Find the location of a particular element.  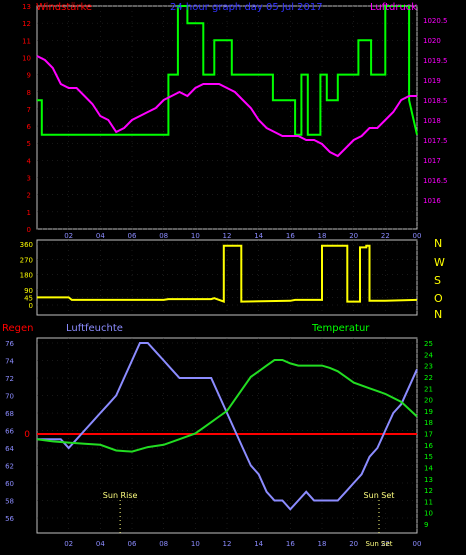

pressure-tick-label: 1017.5 is located at coordinates (435, 141).